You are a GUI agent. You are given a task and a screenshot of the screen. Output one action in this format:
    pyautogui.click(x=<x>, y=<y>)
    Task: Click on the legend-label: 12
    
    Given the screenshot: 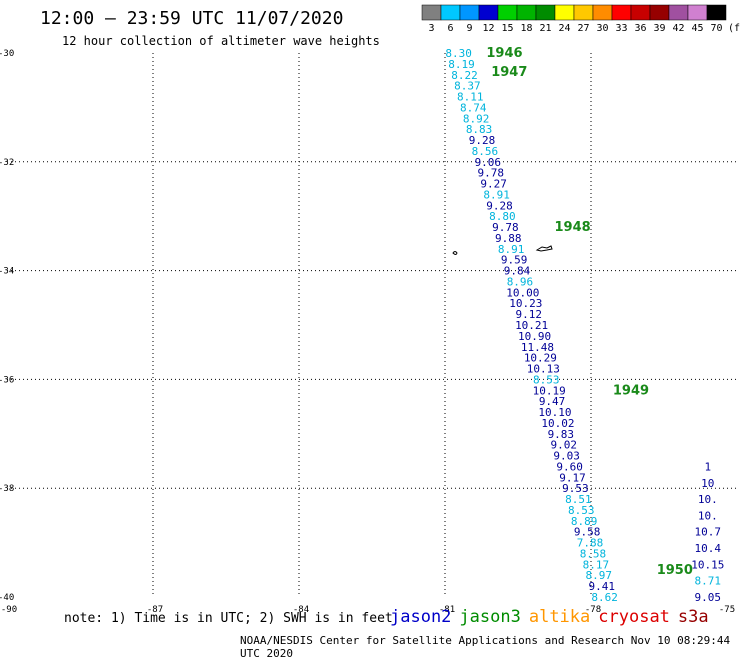 What is the action you would take?
    pyautogui.click(x=488, y=28)
    